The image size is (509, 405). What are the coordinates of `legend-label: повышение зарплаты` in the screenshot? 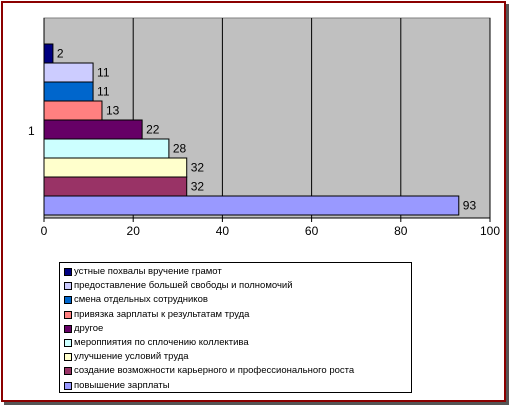 It's located at (122, 385).